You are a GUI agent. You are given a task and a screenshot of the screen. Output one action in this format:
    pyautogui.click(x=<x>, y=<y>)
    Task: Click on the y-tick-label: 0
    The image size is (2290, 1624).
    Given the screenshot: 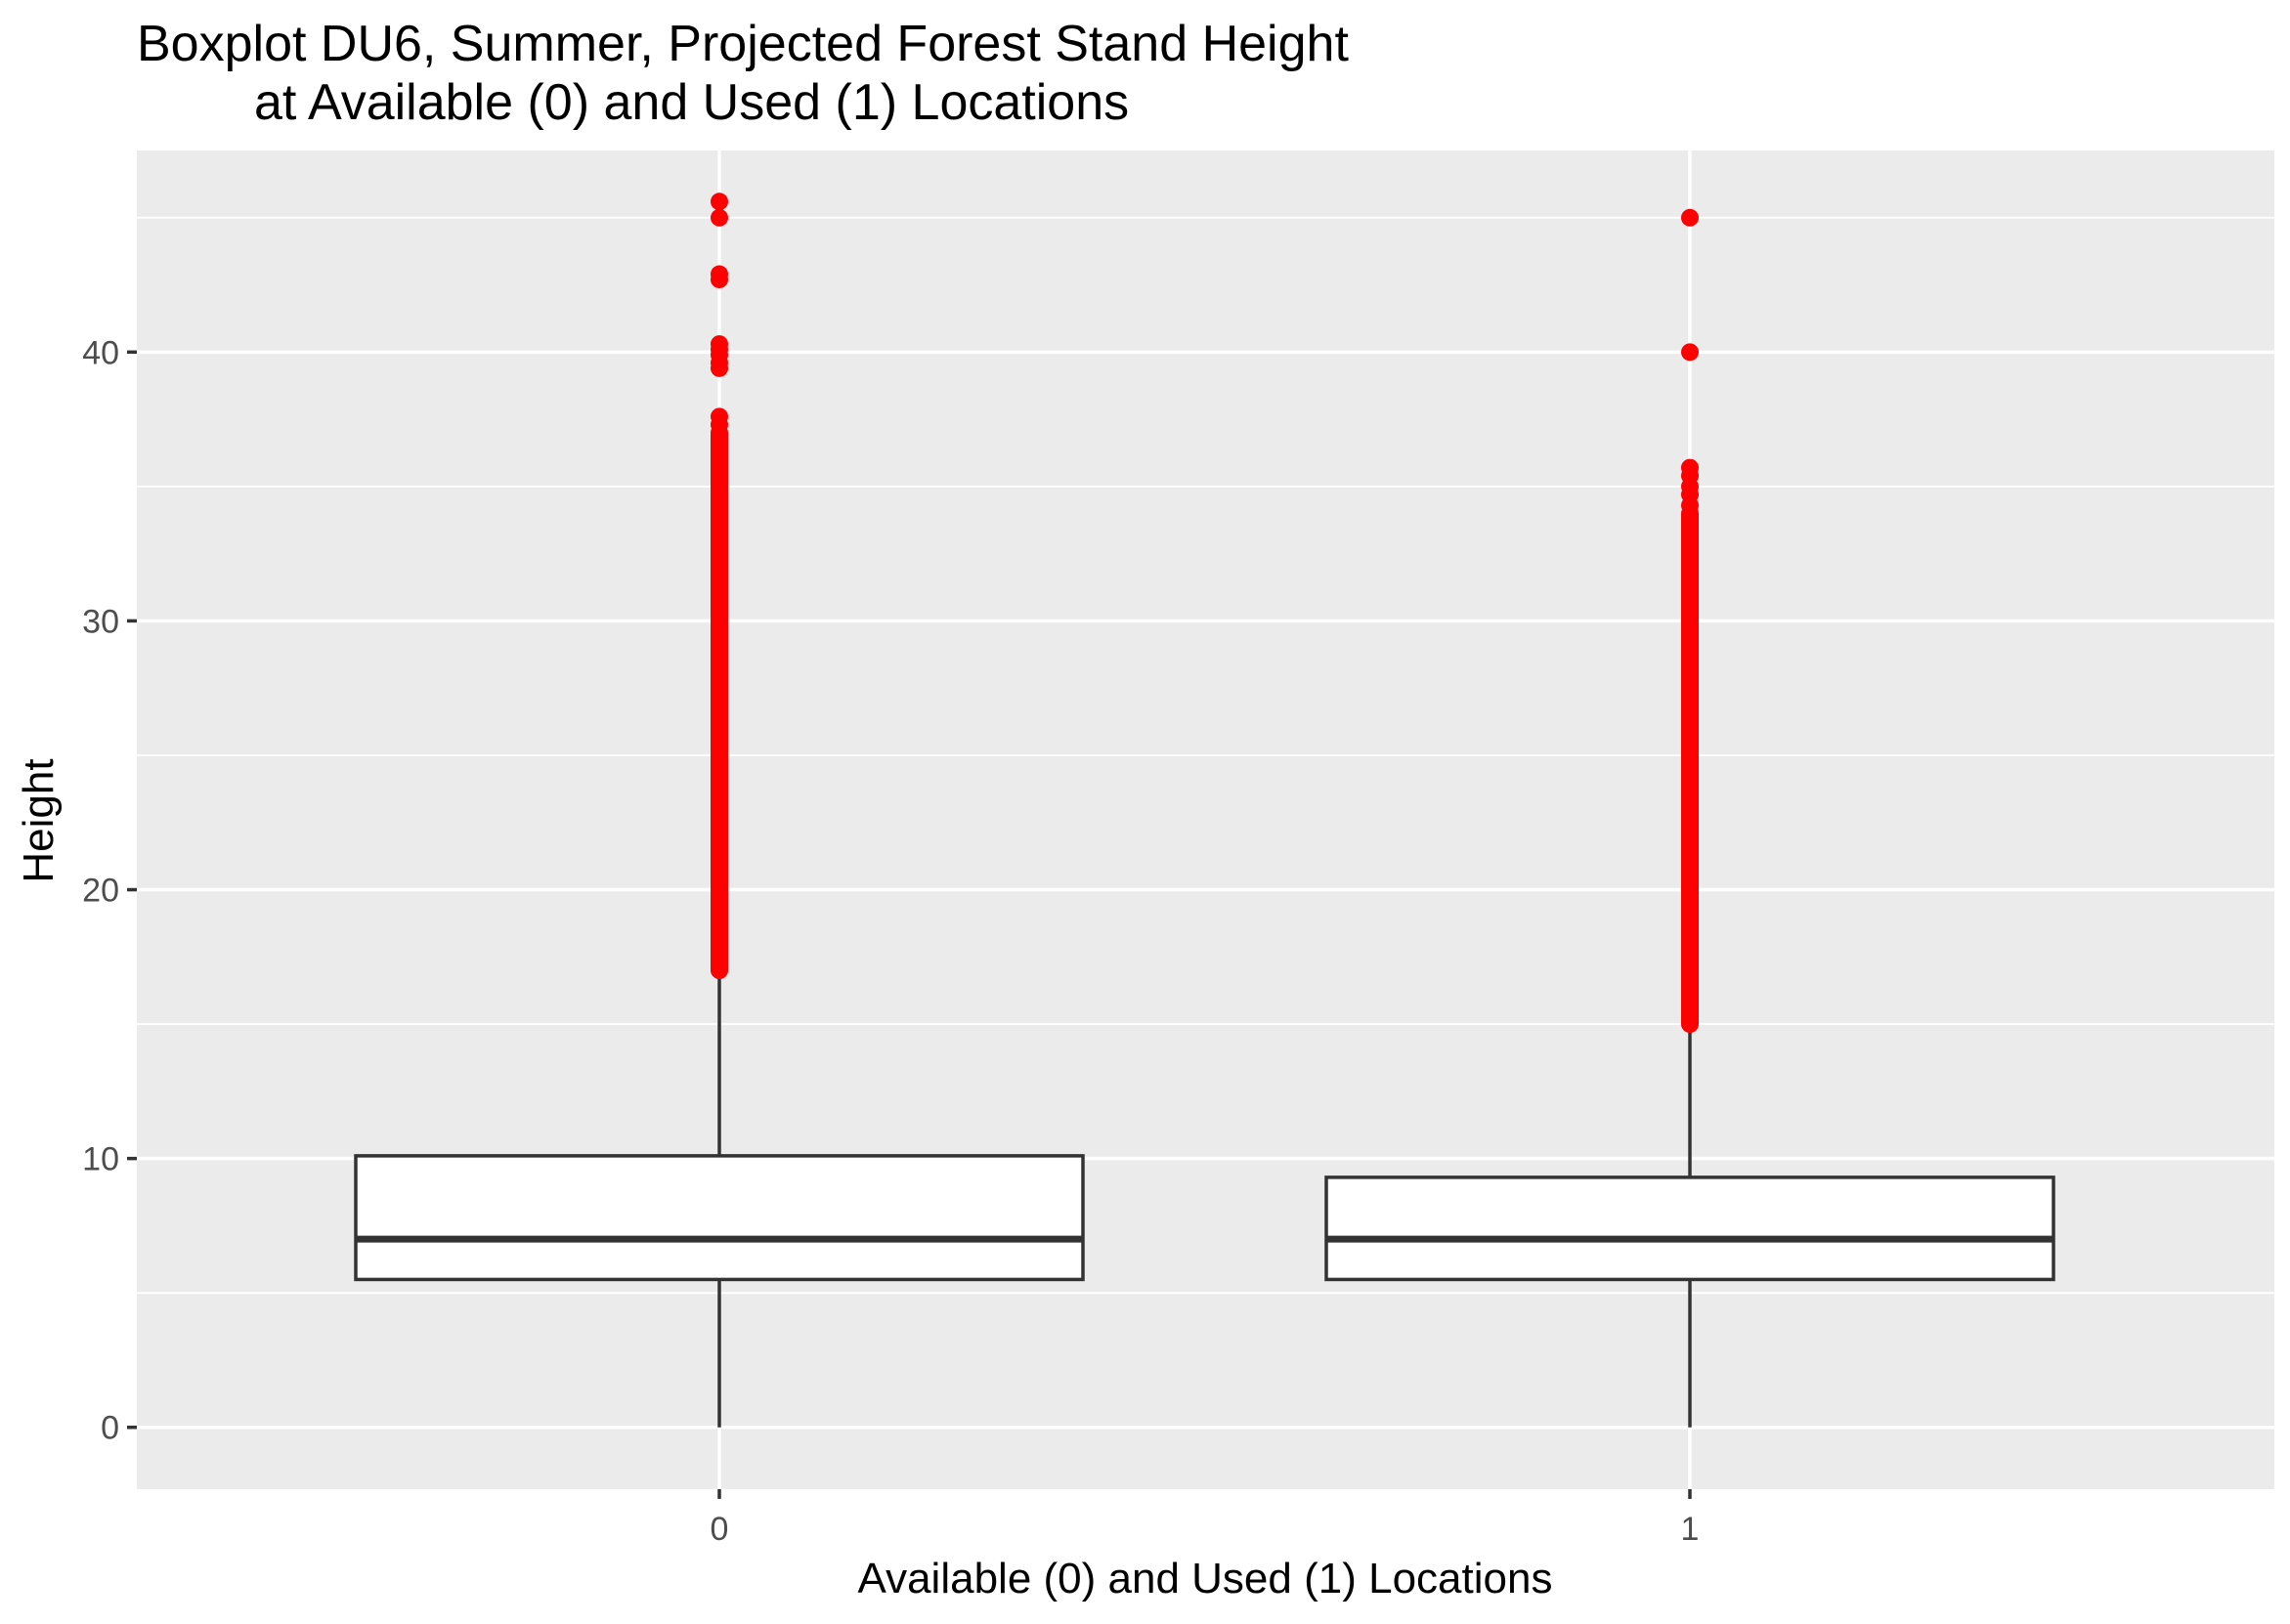 What is the action you would take?
    pyautogui.click(x=110, y=1428)
    